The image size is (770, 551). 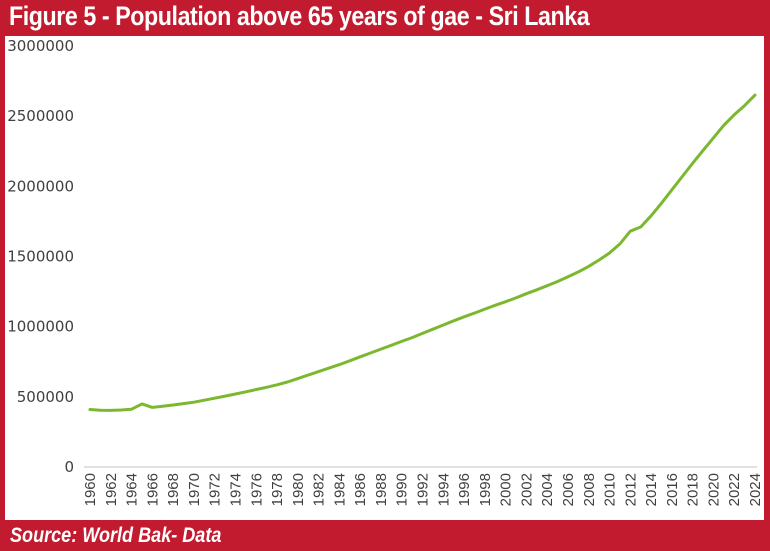 I want to click on x-tick-label: 1982, so click(x=319, y=489).